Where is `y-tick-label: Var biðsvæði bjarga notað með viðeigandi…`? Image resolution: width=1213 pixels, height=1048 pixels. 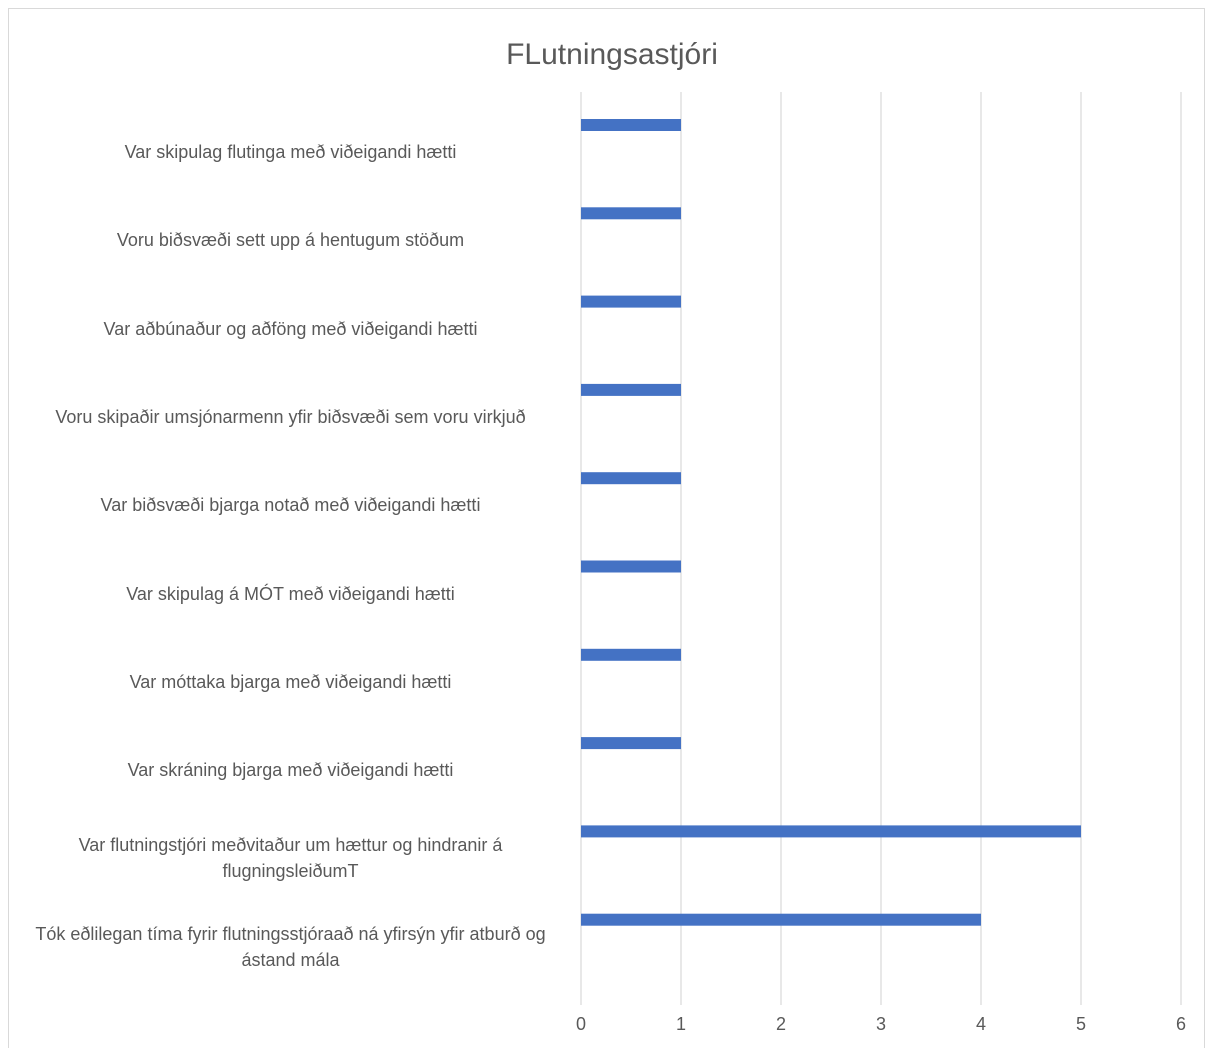 y-tick-label: Var biðsvæði bjarga notað með viðeigandi… is located at coordinates (290, 505).